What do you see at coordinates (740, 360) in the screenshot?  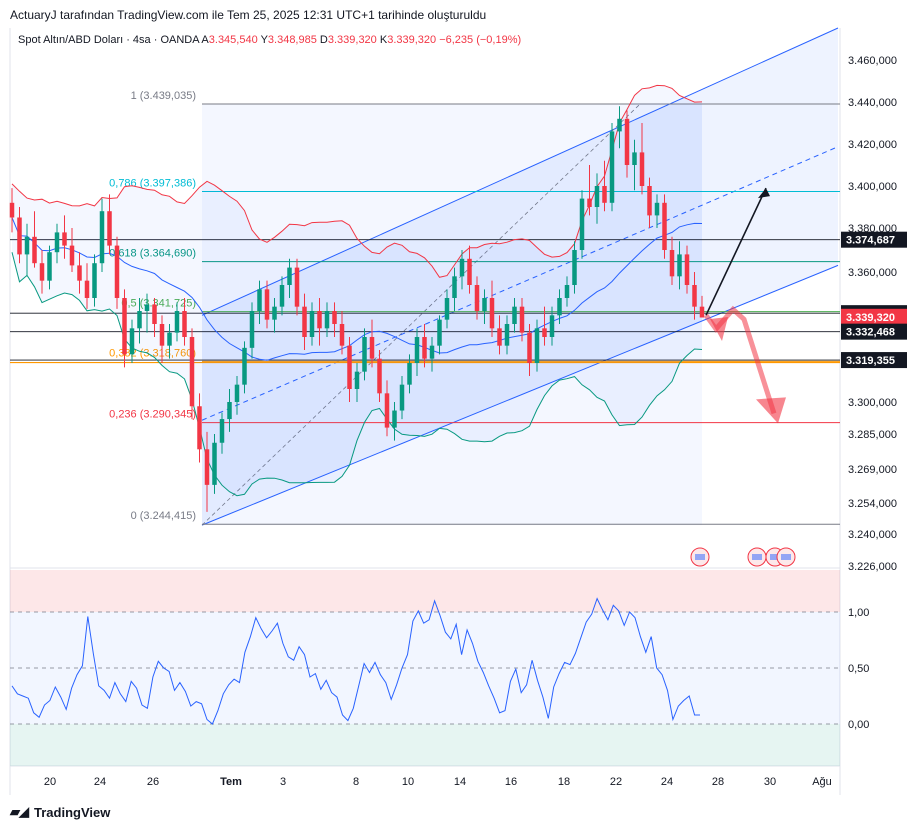 I see `bearish-projection-path` at bounding box center [740, 360].